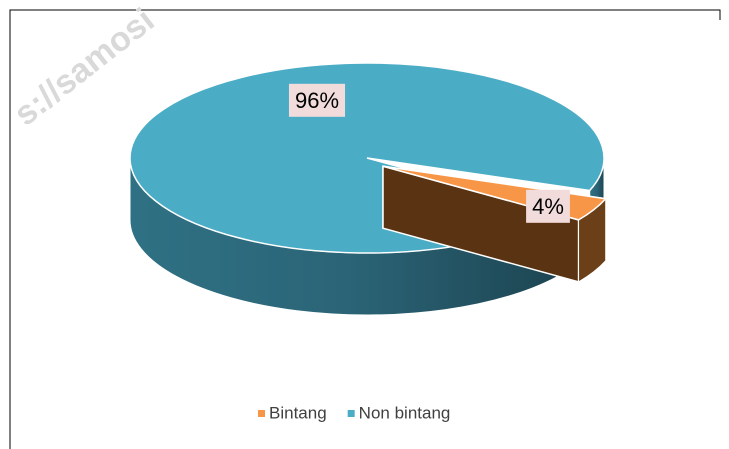 Image resolution: width=729 pixels, height=449 pixels. What do you see at coordinates (84, 67) in the screenshot?
I see `watermark: s://samosi` at bounding box center [84, 67].